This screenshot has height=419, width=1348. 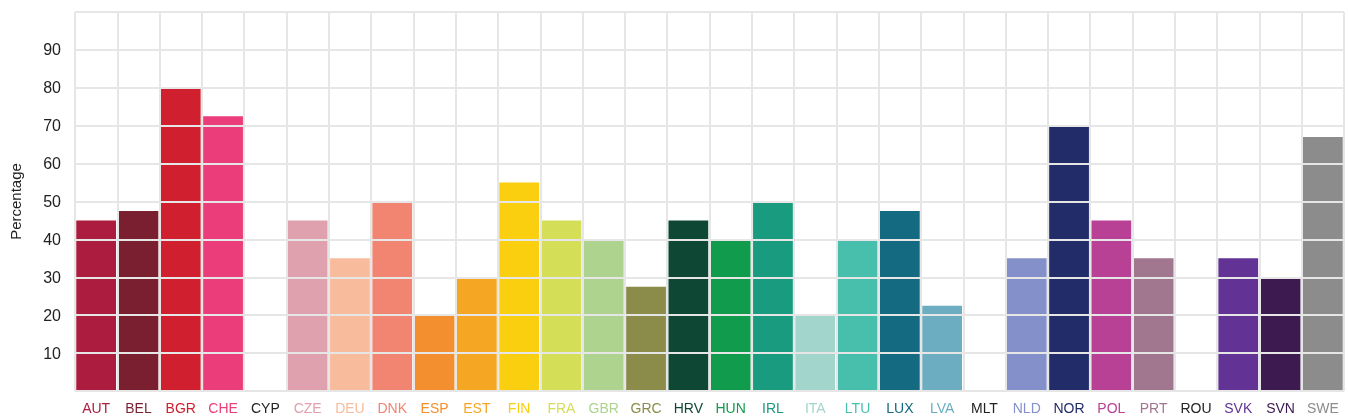 What do you see at coordinates (223, 408) in the screenshot?
I see `x-tick-label: CHE` at bounding box center [223, 408].